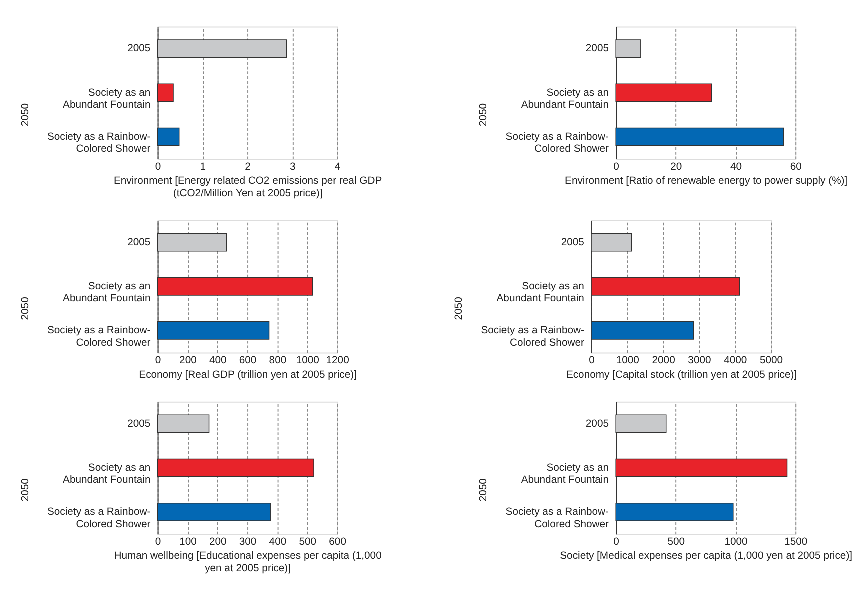 Image resolution: width=858 pixels, height=597 pixels. I want to click on x-tick-label: 300, so click(248, 542).